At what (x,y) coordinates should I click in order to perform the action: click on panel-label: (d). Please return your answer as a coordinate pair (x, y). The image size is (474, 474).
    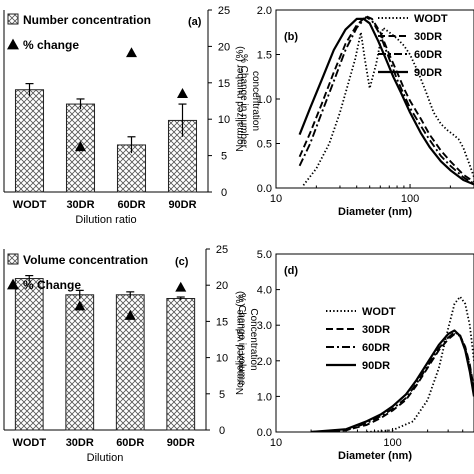
    Looking at the image, I should click on (291, 271).